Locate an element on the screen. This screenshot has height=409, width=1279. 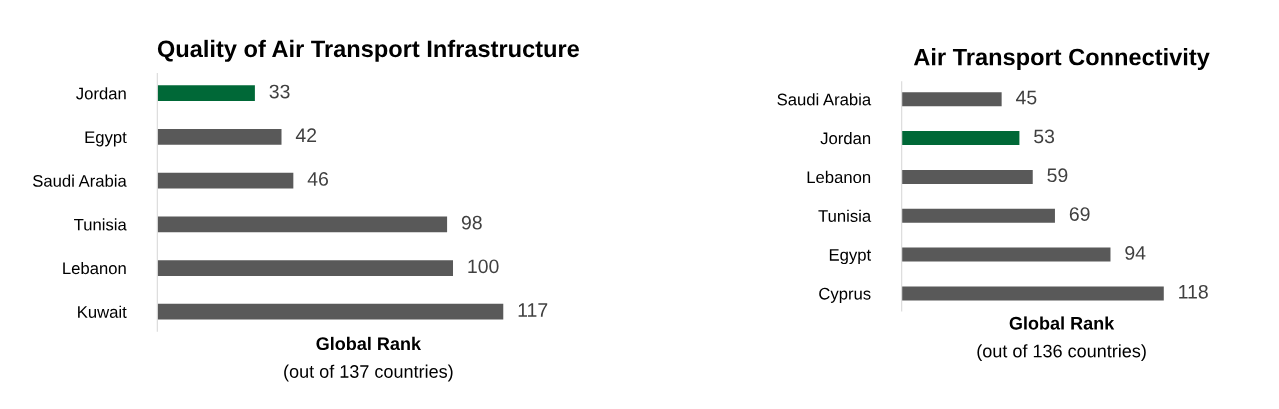
data-label: 98 is located at coordinates (471, 222).